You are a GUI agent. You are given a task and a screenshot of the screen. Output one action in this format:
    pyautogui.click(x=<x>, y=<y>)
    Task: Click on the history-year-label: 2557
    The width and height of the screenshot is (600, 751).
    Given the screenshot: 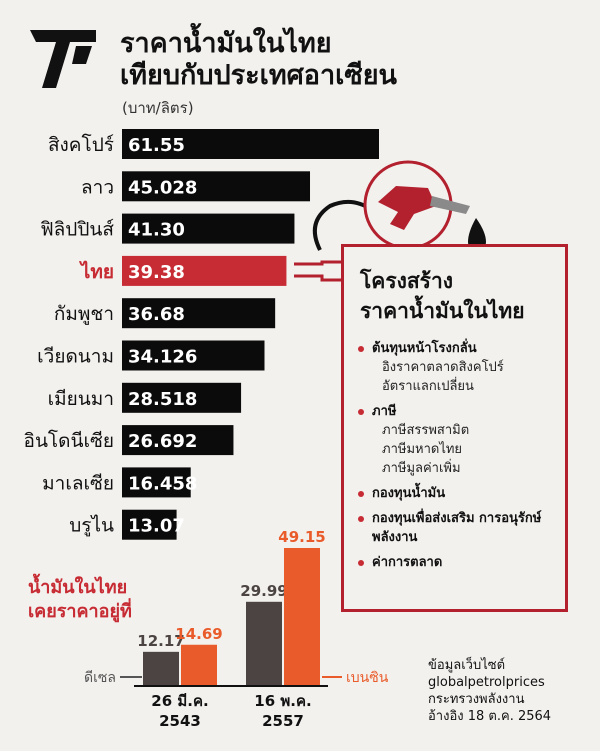 What is the action you would take?
    pyautogui.click(x=283, y=721)
    